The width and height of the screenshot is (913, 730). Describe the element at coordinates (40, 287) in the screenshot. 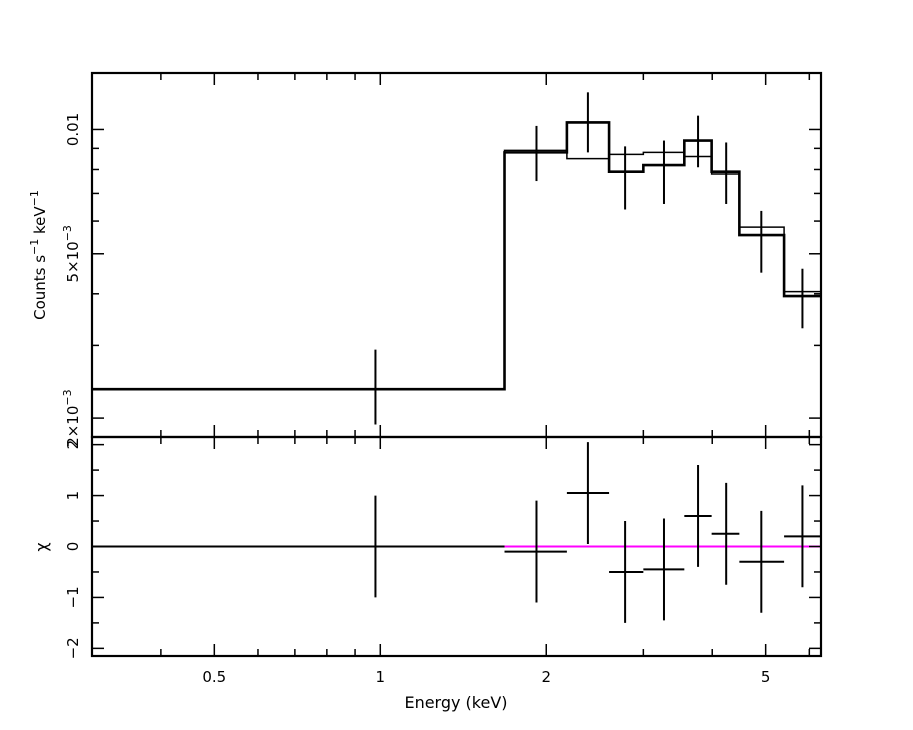

I see `ylabel-counts: Counts s` at that location.